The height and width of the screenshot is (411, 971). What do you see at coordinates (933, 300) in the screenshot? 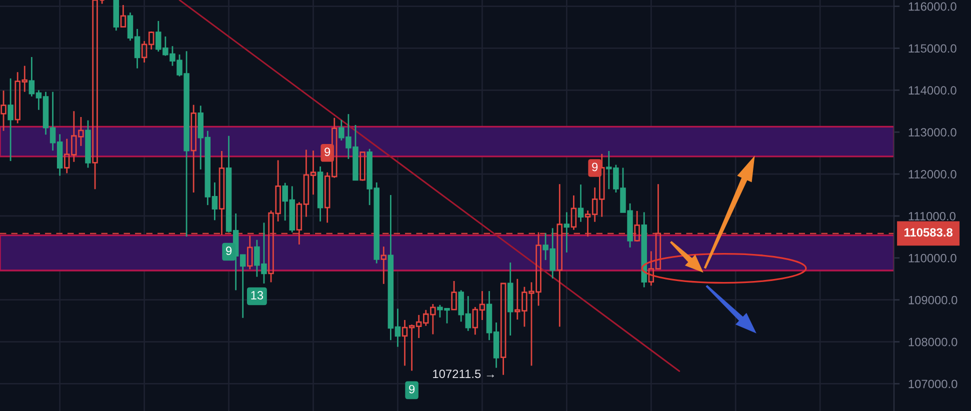
I see `y-tick-label: 109000.0` at bounding box center [933, 300].